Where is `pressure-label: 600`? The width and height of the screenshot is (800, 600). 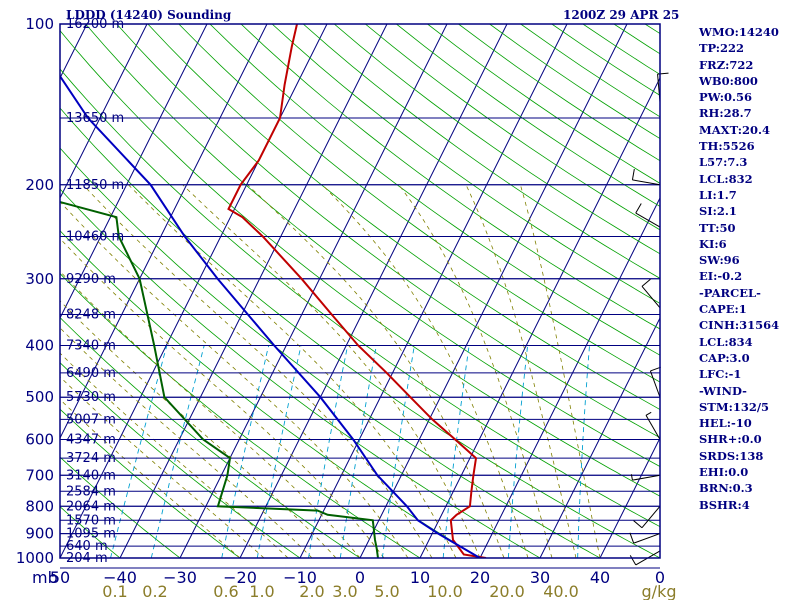 pressure-label: 600 is located at coordinates (39, 440).